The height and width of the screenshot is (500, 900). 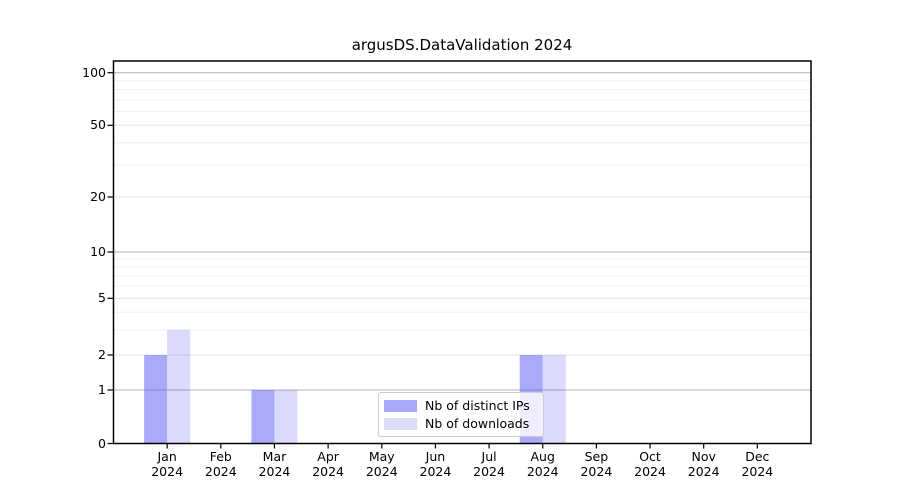 What do you see at coordinates (477, 423) in the screenshot?
I see `legend-label-downloads: Nb of downloads` at bounding box center [477, 423].